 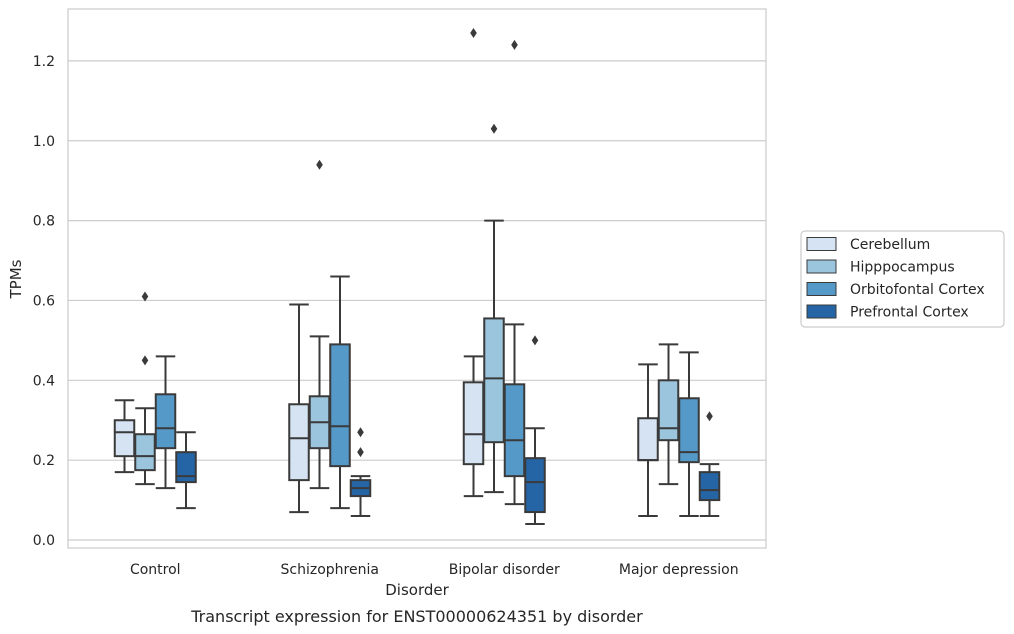 What do you see at coordinates (890, 245) in the screenshot?
I see `legend-label: Cerebellum` at bounding box center [890, 245].